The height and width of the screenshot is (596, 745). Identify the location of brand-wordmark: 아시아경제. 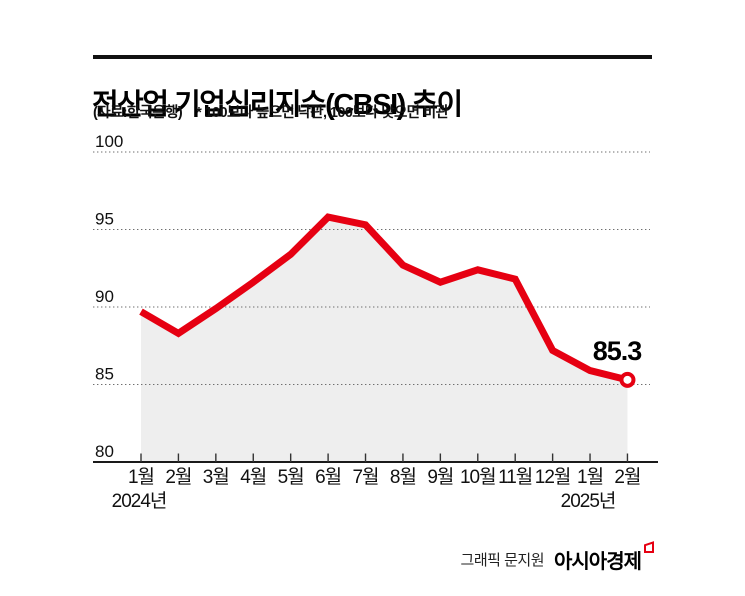
(604, 557).